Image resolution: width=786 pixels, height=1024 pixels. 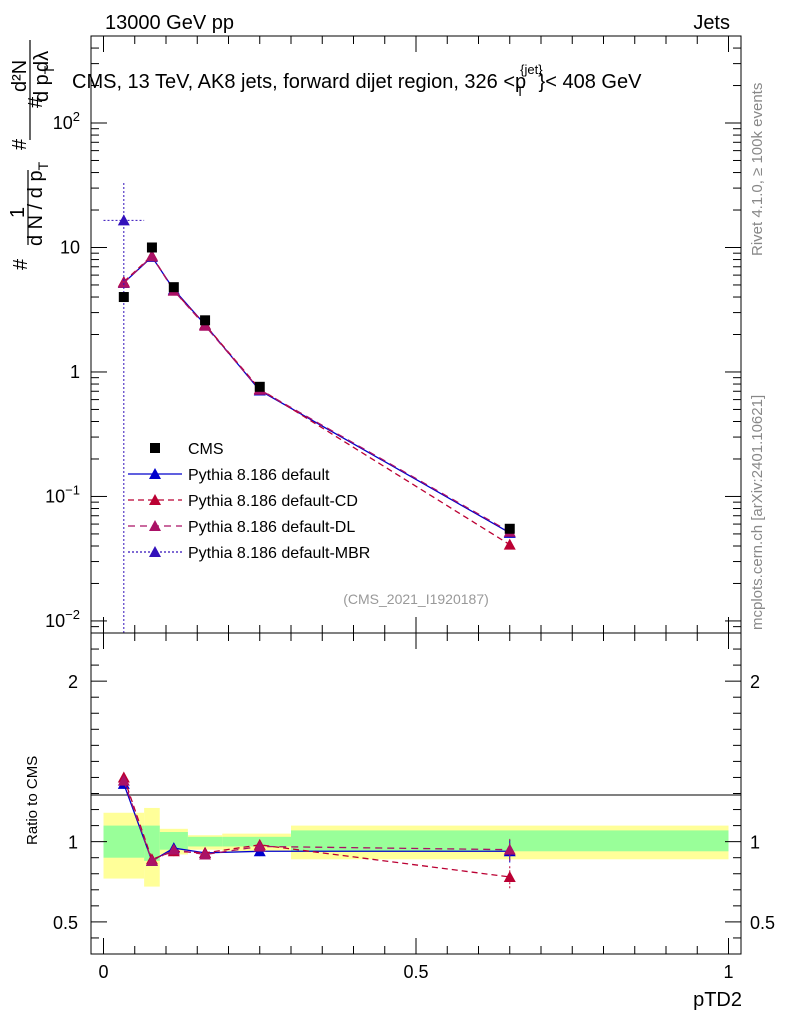 What do you see at coordinates (103, 972) in the screenshot?
I see `x-tick-label: 0` at bounding box center [103, 972].